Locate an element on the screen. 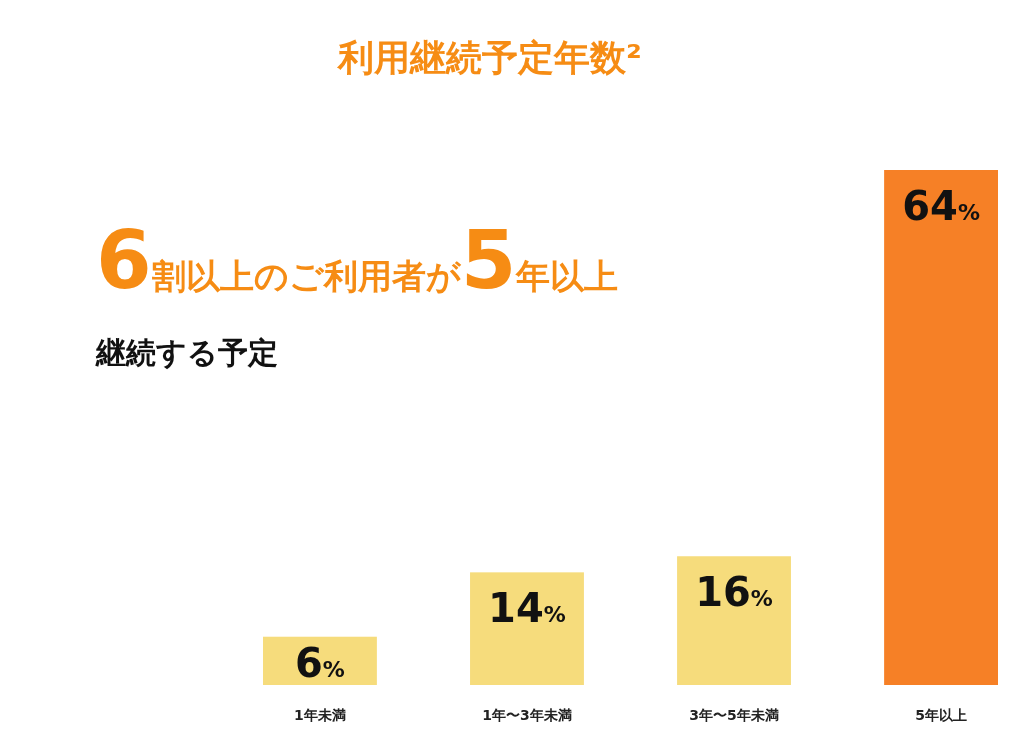 This screenshot has width=1031, height=751. data-label: 64% is located at coordinates (941, 206).